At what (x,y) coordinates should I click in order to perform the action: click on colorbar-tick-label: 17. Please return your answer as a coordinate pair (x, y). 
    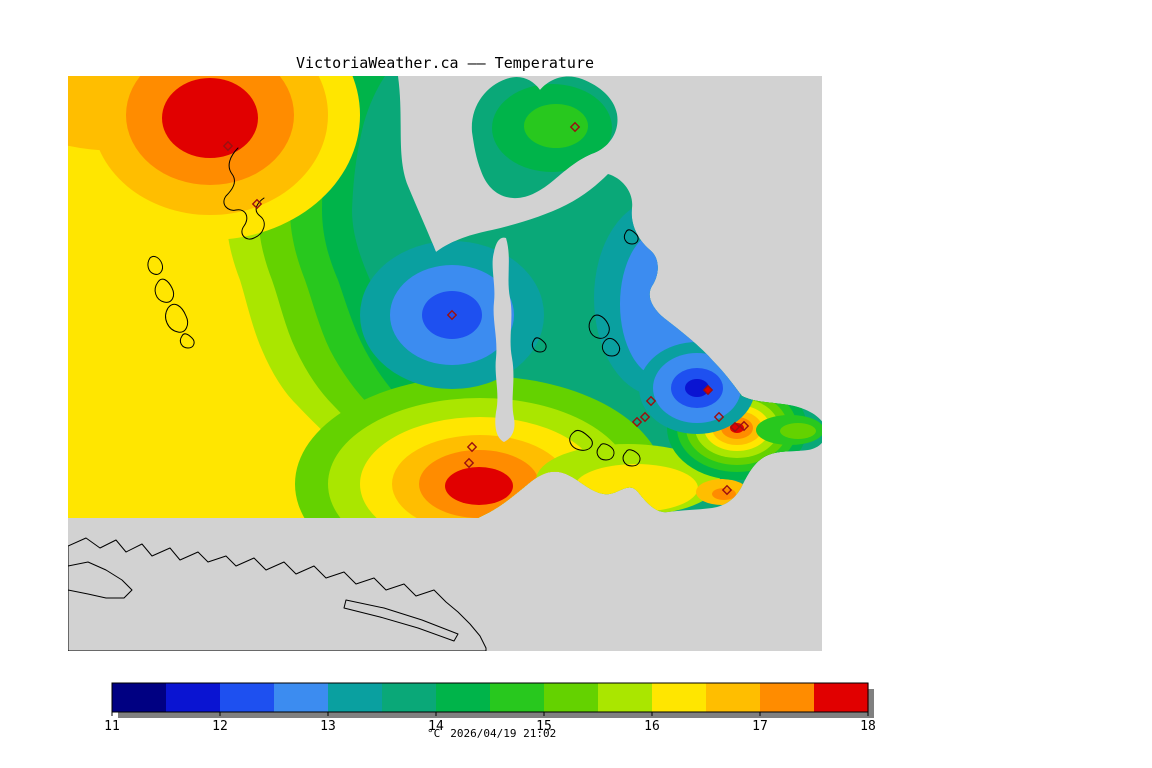
    Looking at the image, I should click on (760, 726).